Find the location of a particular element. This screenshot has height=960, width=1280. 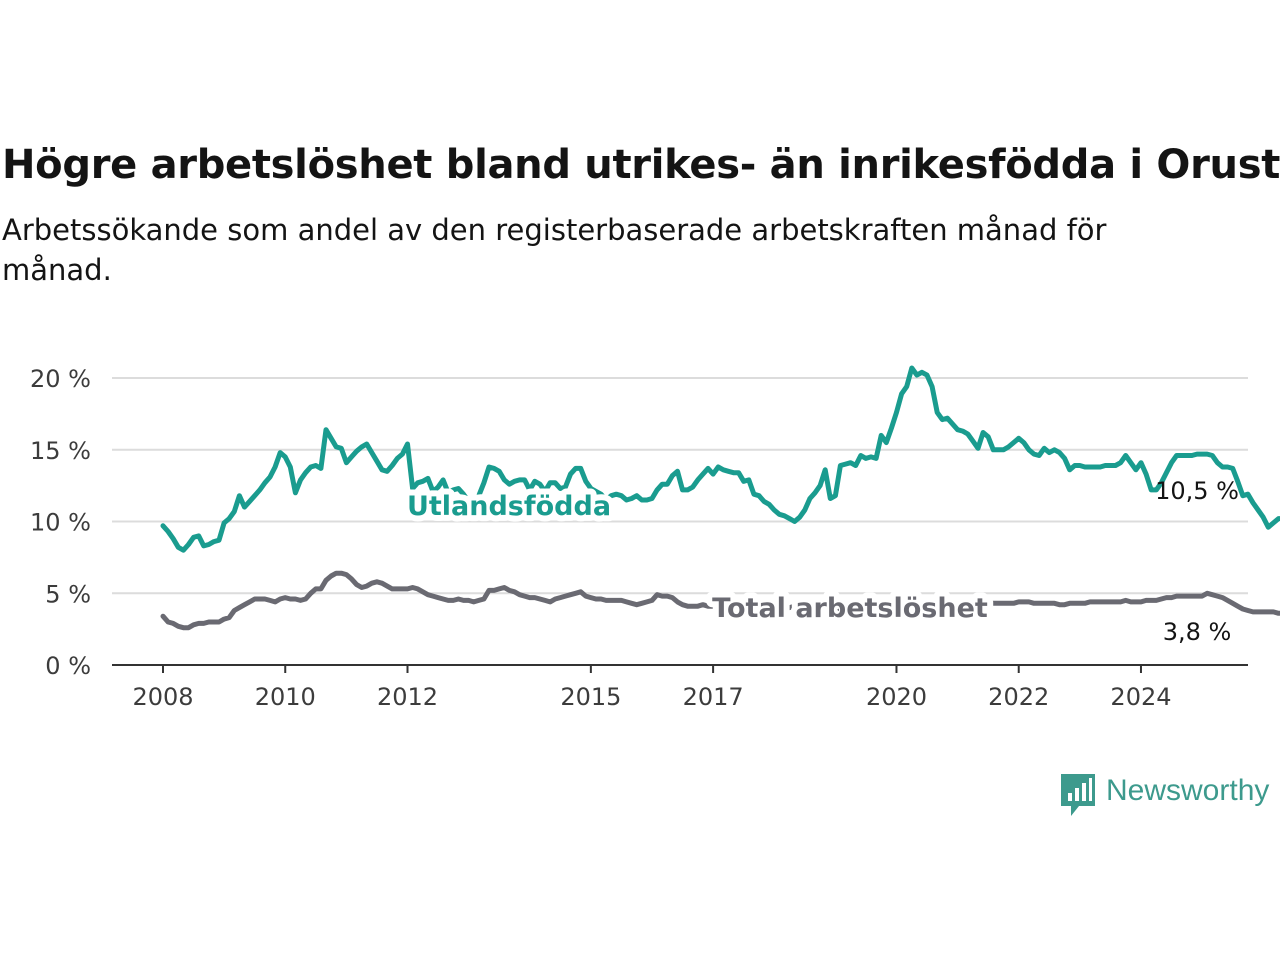

x-tick-label: 2024 is located at coordinates (1140, 697).